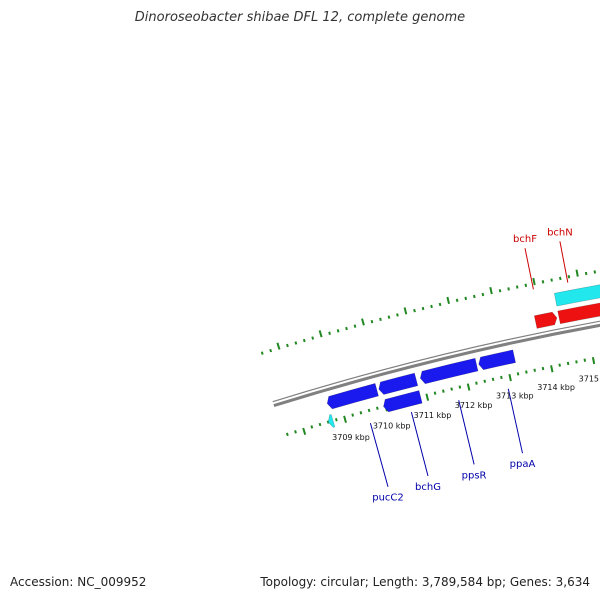 Image resolution: width=600 pixels, height=600 pixels. What do you see at coordinates (351, 437) in the screenshot?
I see `kbp-label: 3709 kbp` at bounding box center [351, 437].